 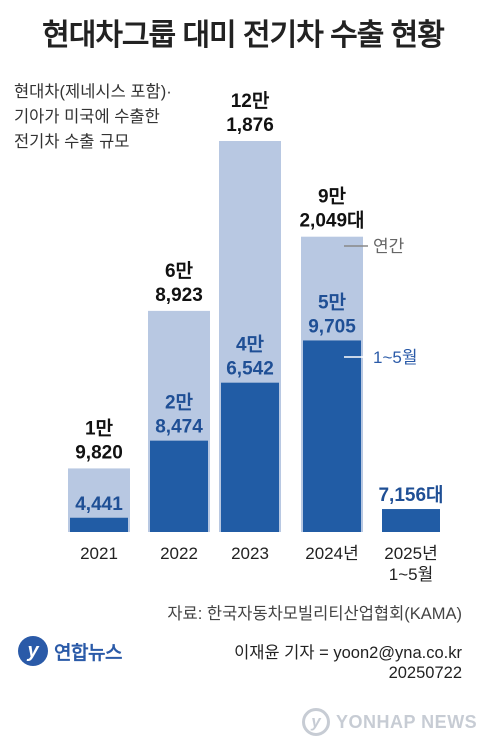 I want to click on yonhap-watermark: y YONHAP NEWS, so click(x=389, y=722).